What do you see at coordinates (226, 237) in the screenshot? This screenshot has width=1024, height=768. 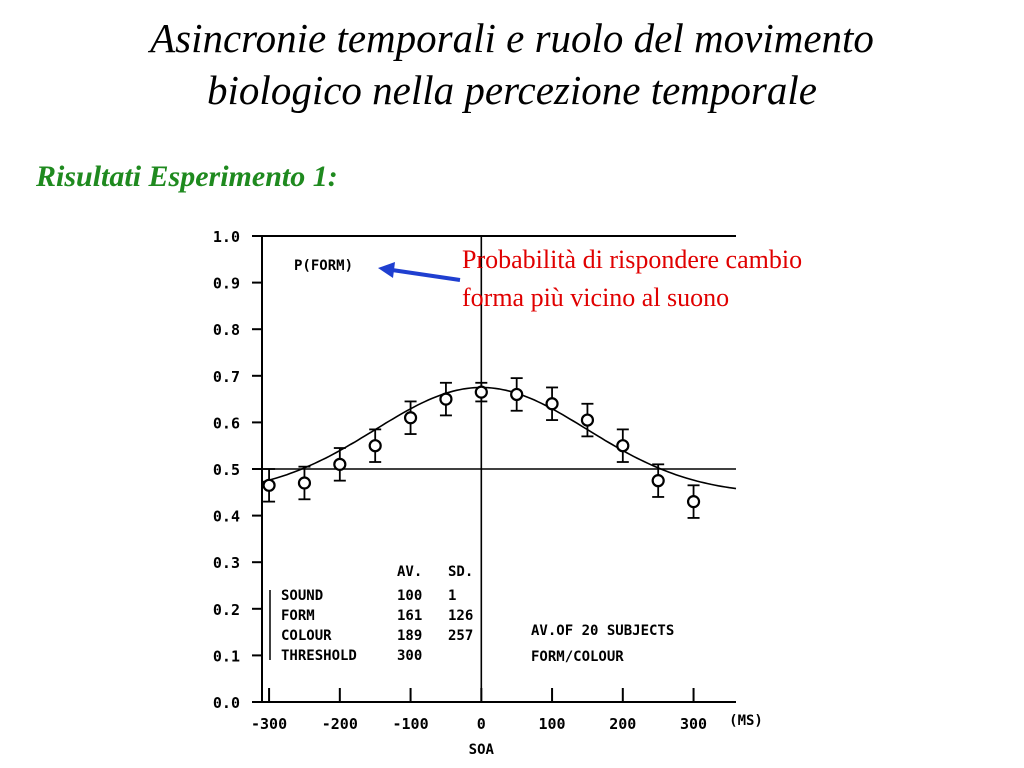 I see `y-tick-label: 1.0` at bounding box center [226, 237].